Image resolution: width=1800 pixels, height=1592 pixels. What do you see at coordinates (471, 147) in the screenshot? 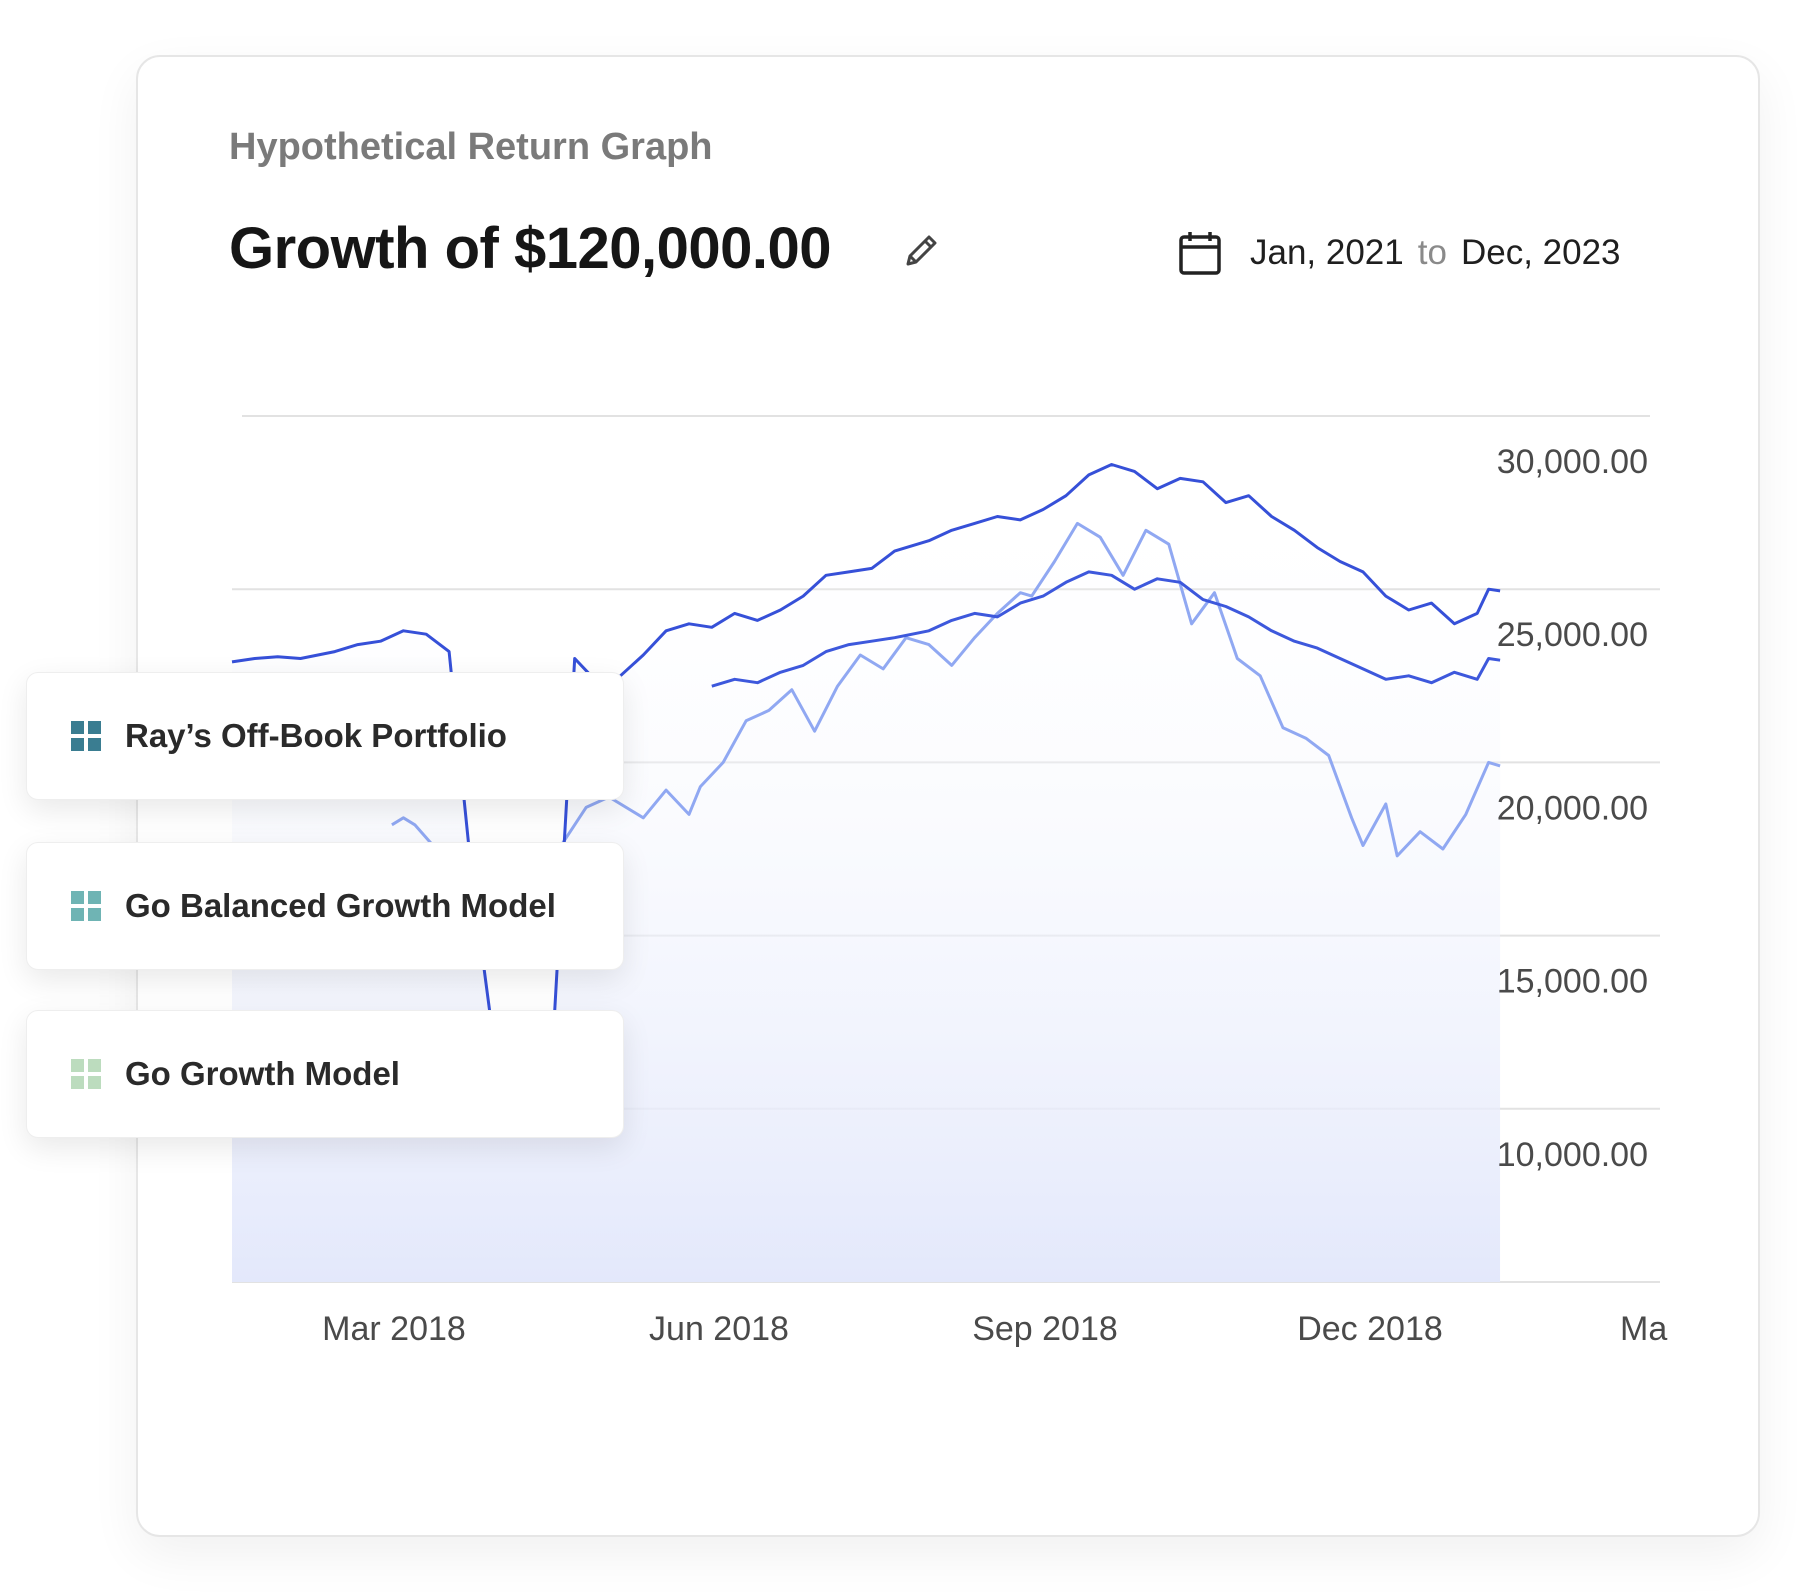
I see `card-subtitle: Hypothetical Return Graph` at bounding box center [471, 147].